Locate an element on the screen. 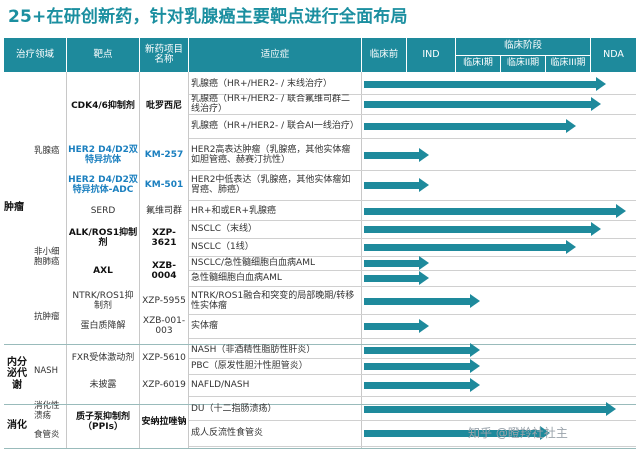  target-cell: HER2 D4/D2双特异抗体-ADC is located at coordinates (103, 184).